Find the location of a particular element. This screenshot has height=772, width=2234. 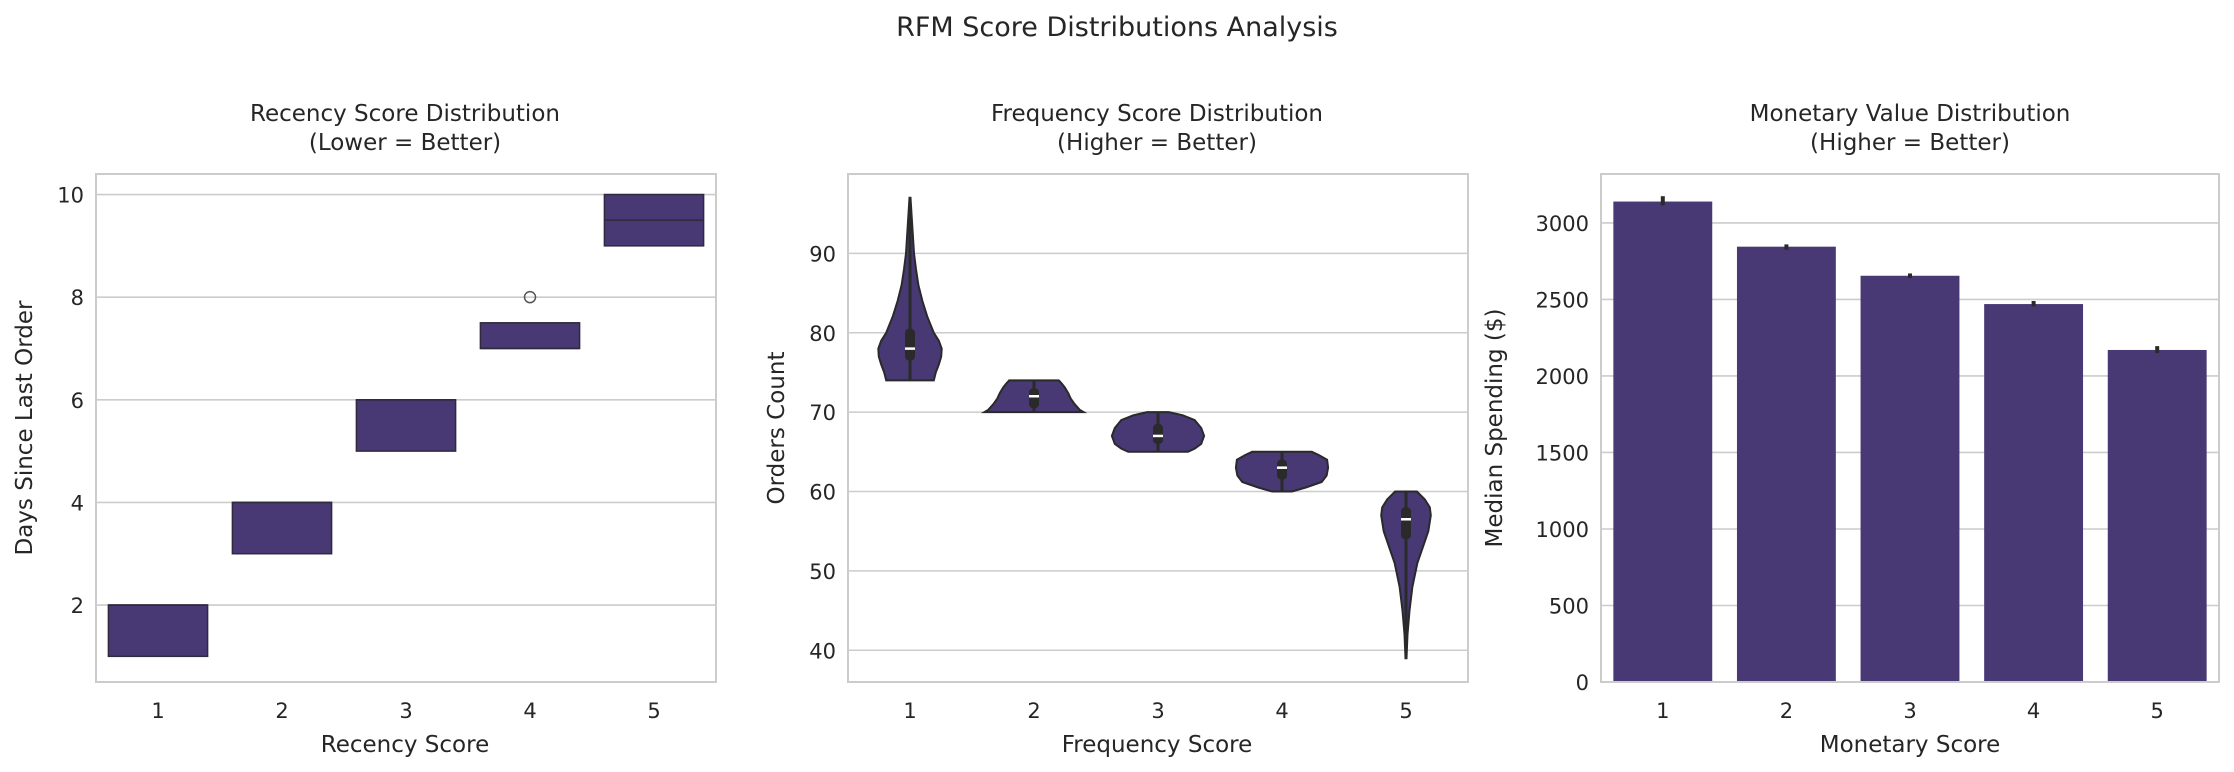

recency-x-ticks: 1 2 3 4 5 is located at coordinates (405, 711).